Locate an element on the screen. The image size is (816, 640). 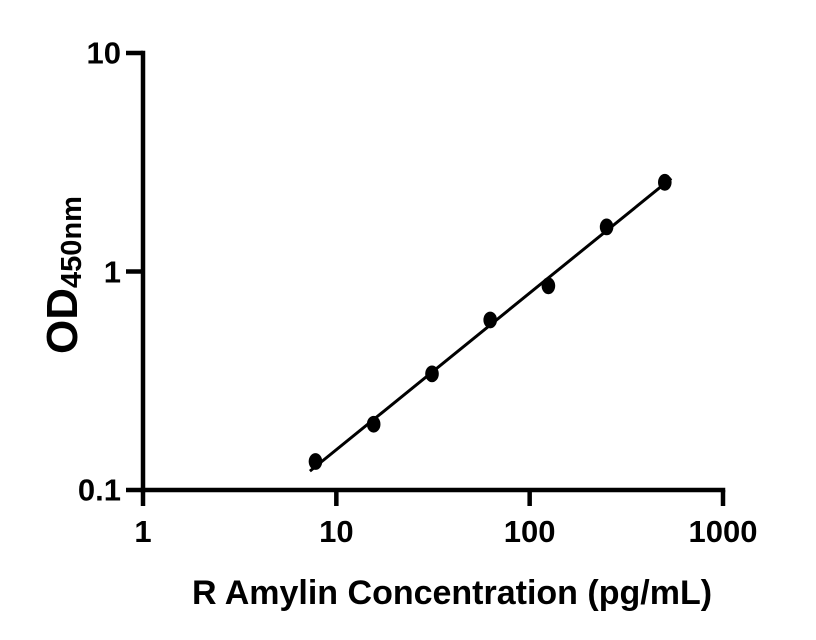
y-tick-label: 0.1 is located at coordinates (99, 490).